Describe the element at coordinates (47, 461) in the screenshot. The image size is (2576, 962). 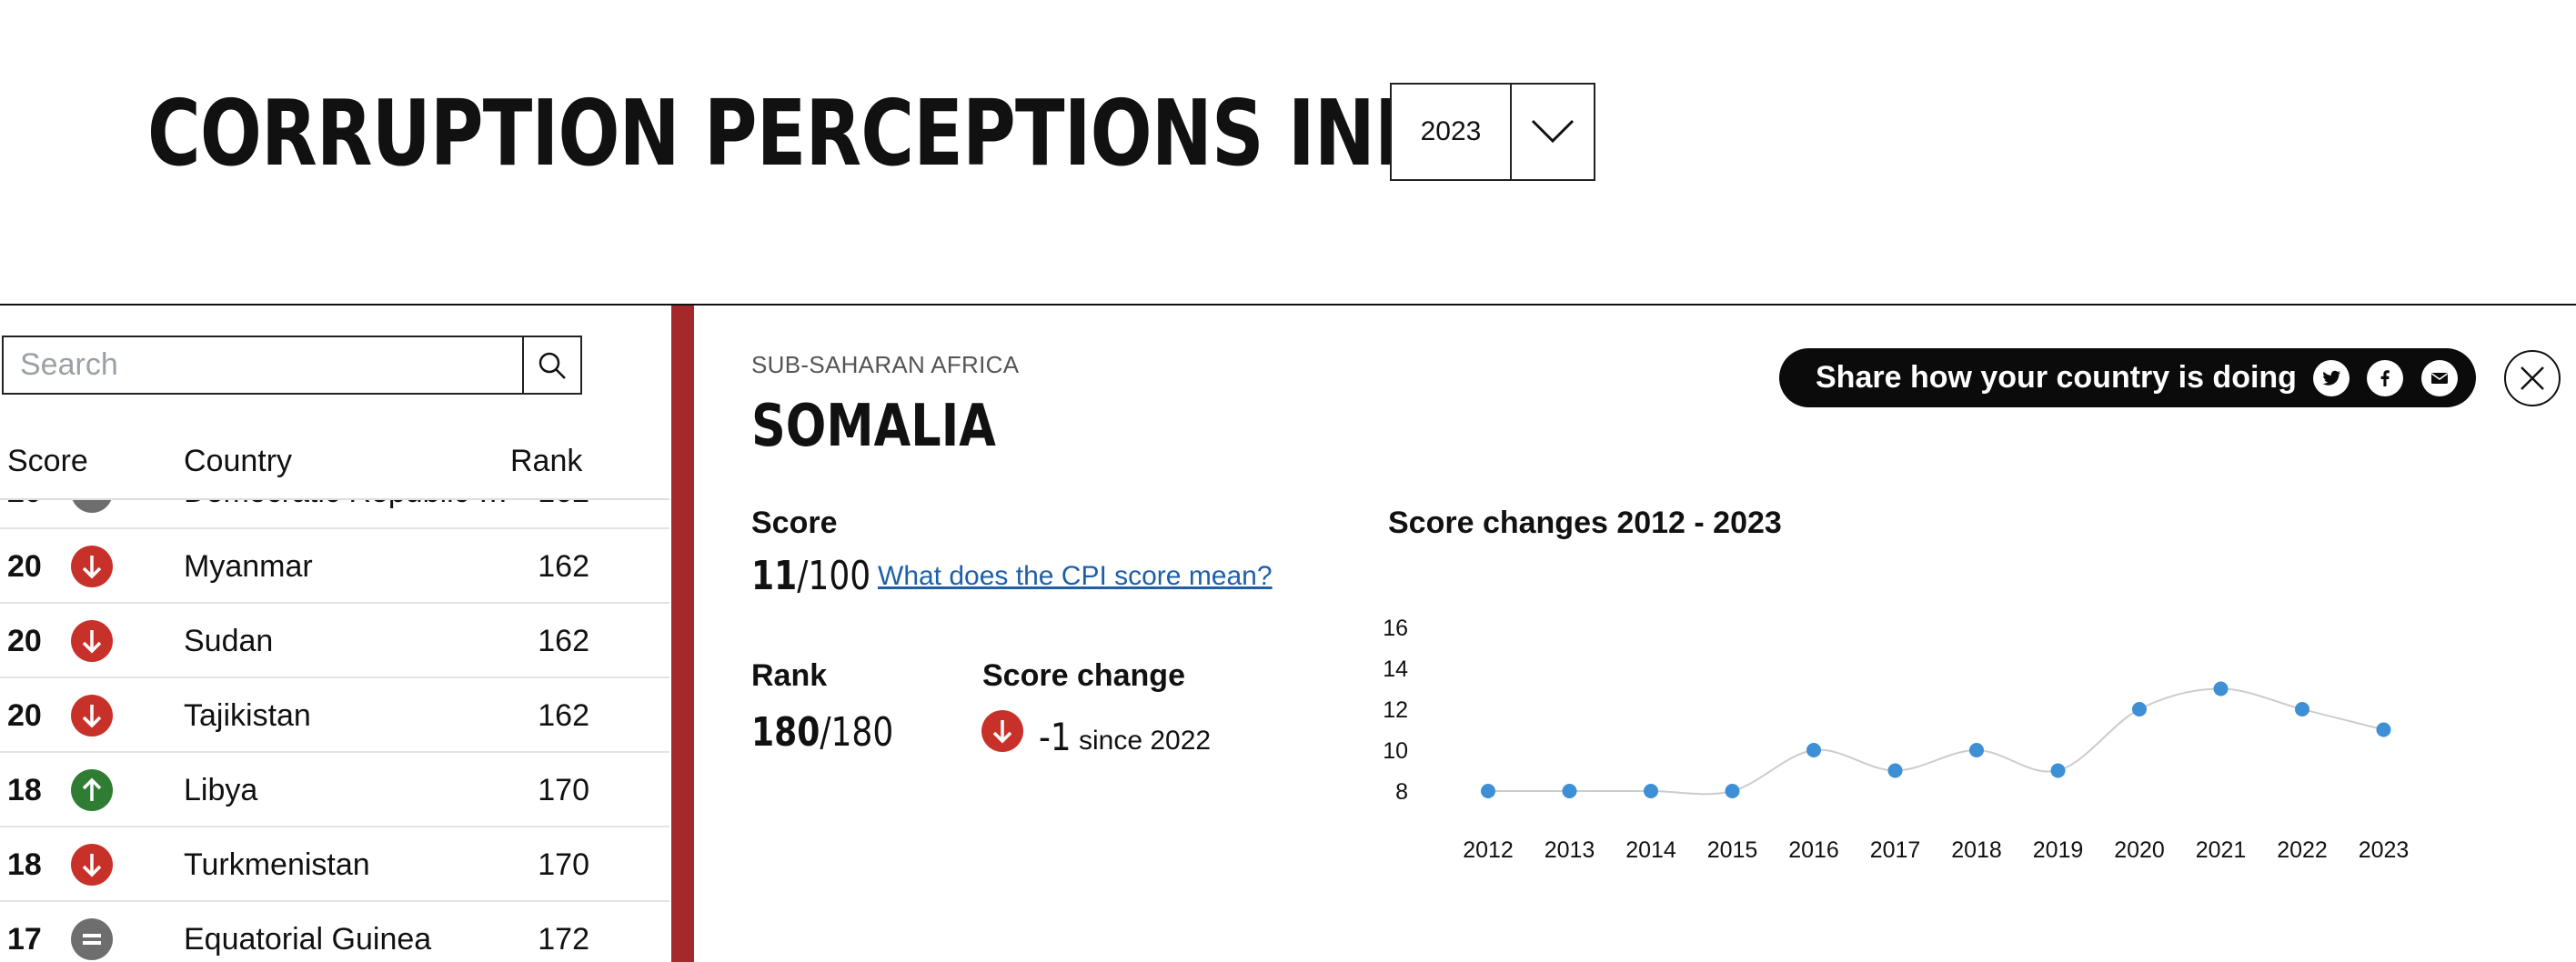
I see `column-header-score: Score` at that location.